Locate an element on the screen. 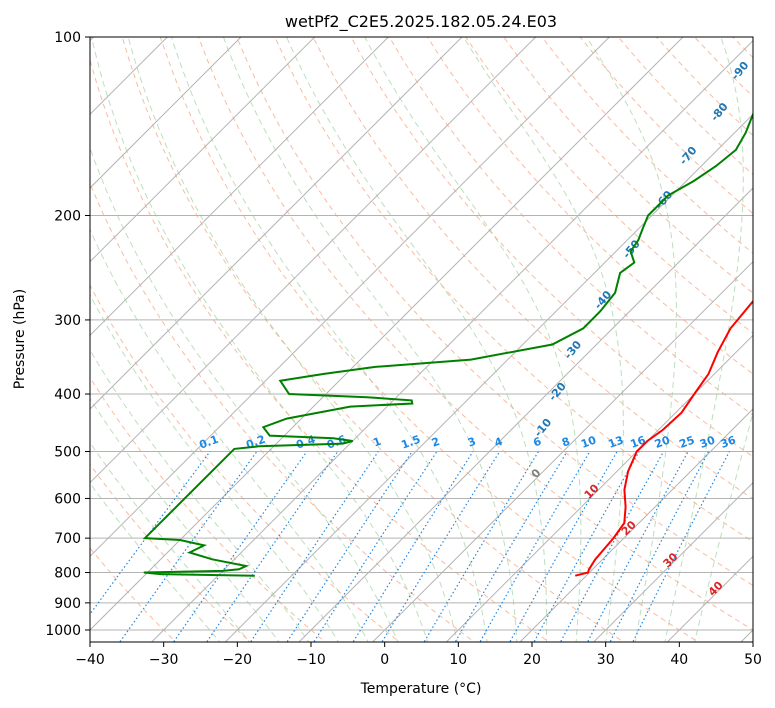 This screenshot has height=708, width=775. mixing-ratio-label: 2 is located at coordinates (436, 442).